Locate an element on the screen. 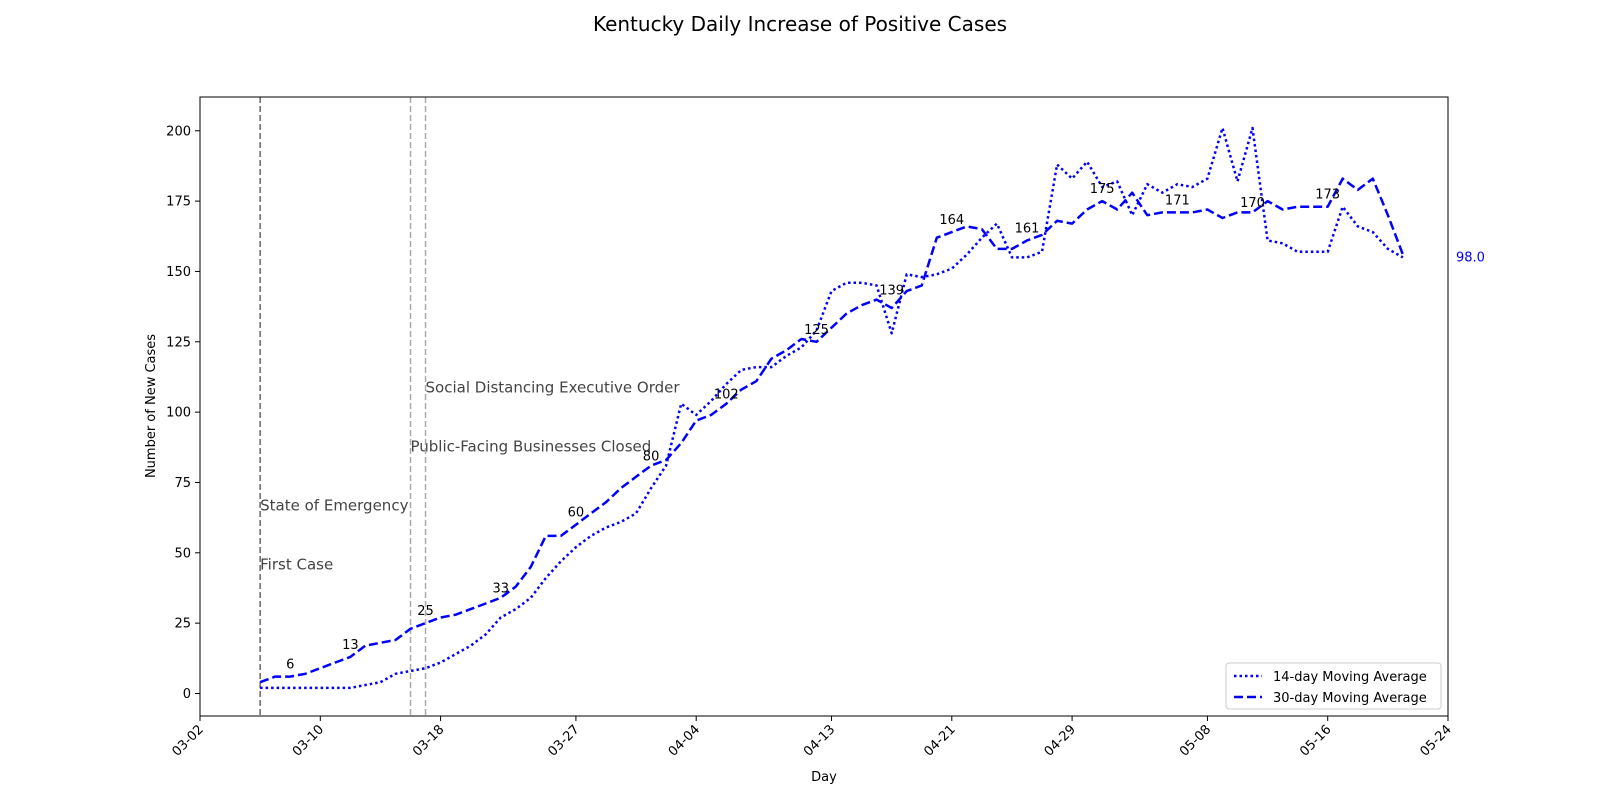 The width and height of the screenshot is (1600, 800). data-label: 171 is located at coordinates (1177, 200).